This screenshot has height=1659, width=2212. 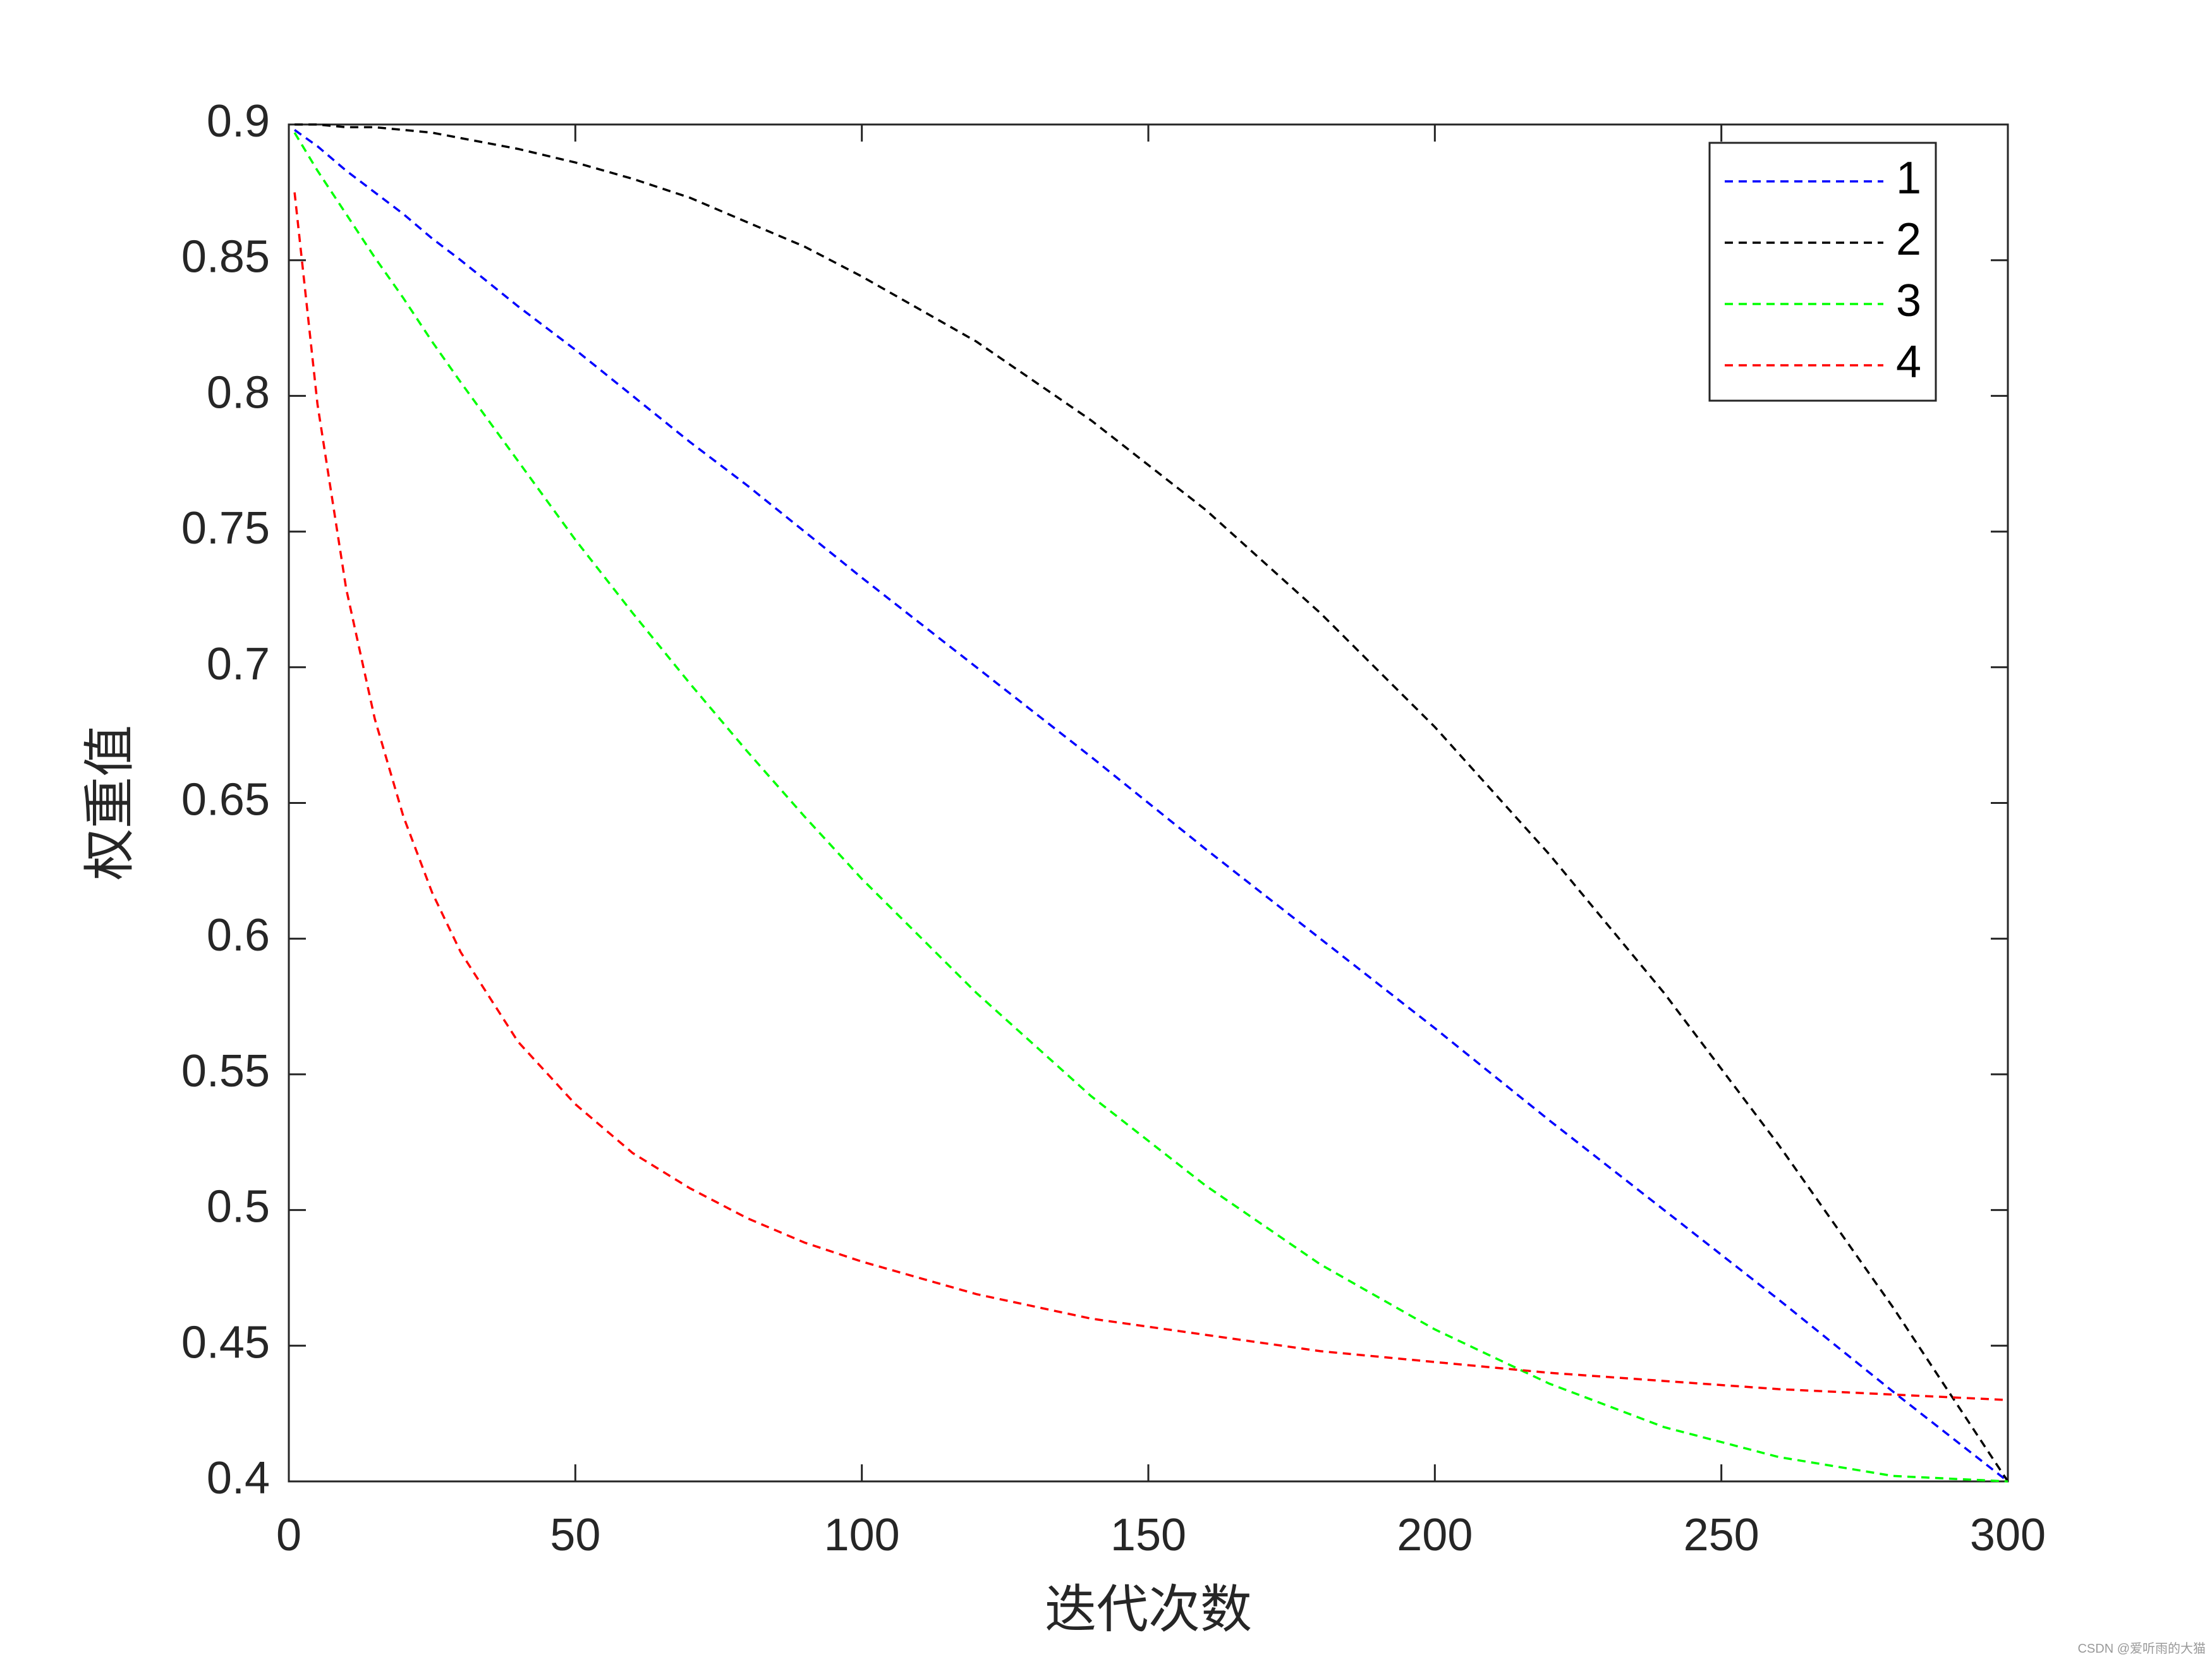 What do you see at coordinates (1908, 178) in the screenshot?
I see `legend-label: 1` at bounding box center [1908, 178].